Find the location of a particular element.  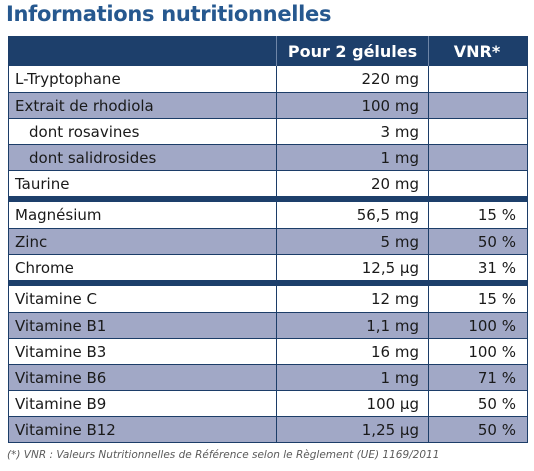

table-row: Vitamine B9 100 µg 50 % is located at coordinates (268, 403).